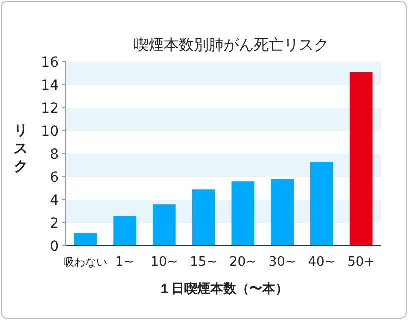 This screenshot has width=408, height=320. Describe the element at coordinates (164, 262) in the screenshot. I see `x-tick-label: 10~` at that location.